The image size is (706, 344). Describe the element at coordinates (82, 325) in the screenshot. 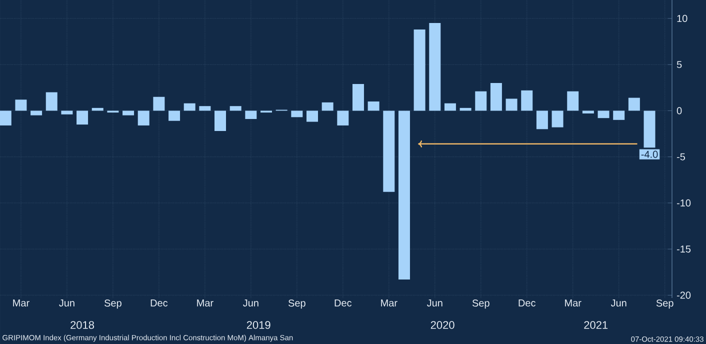

I see `text: 2018` at that location.